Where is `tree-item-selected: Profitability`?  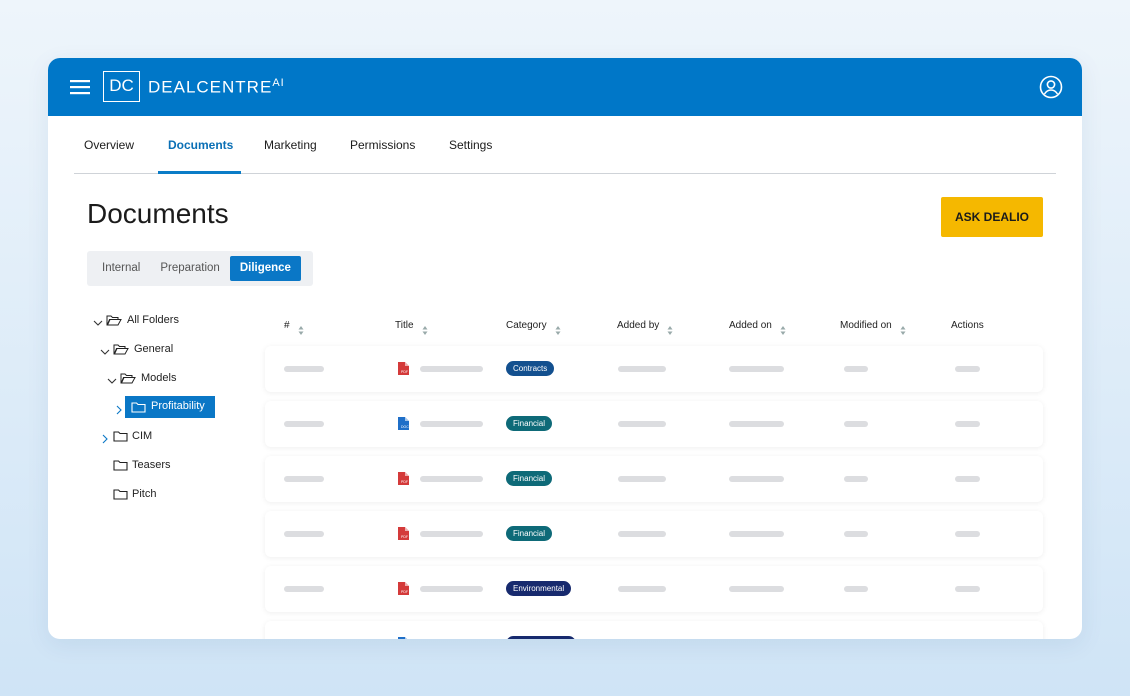 tree-item-selected: Profitability is located at coordinates (170, 407).